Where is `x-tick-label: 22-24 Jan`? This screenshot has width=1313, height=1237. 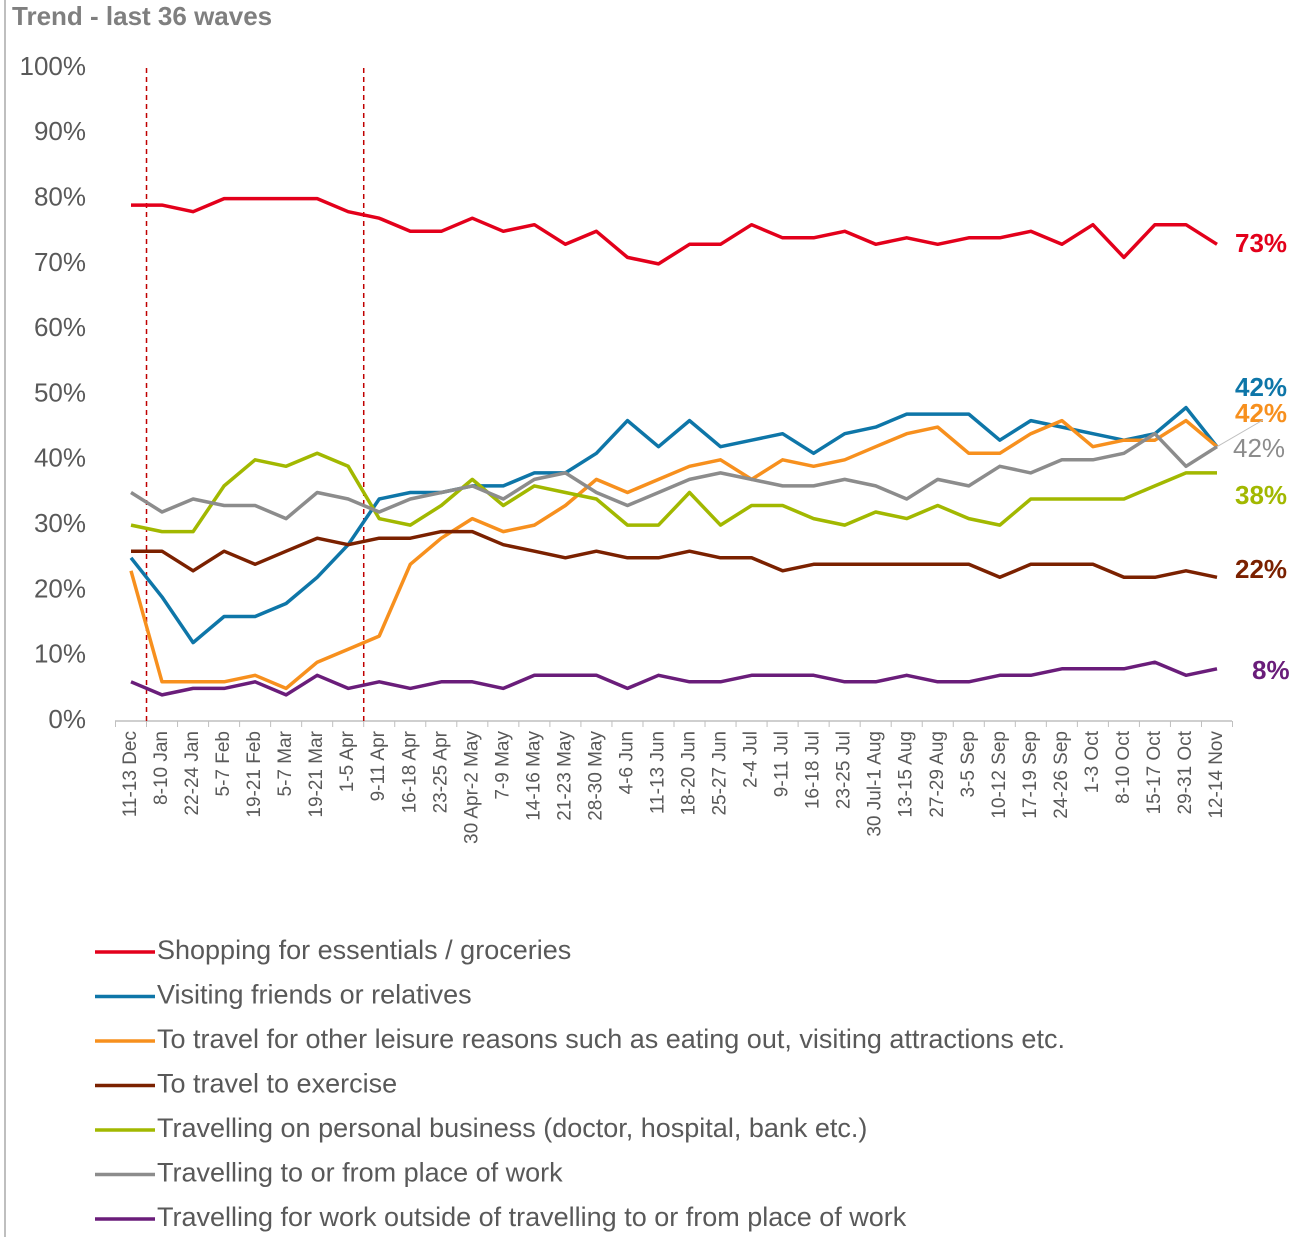 x-tick-label: 22-24 Jan is located at coordinates (192, 773).